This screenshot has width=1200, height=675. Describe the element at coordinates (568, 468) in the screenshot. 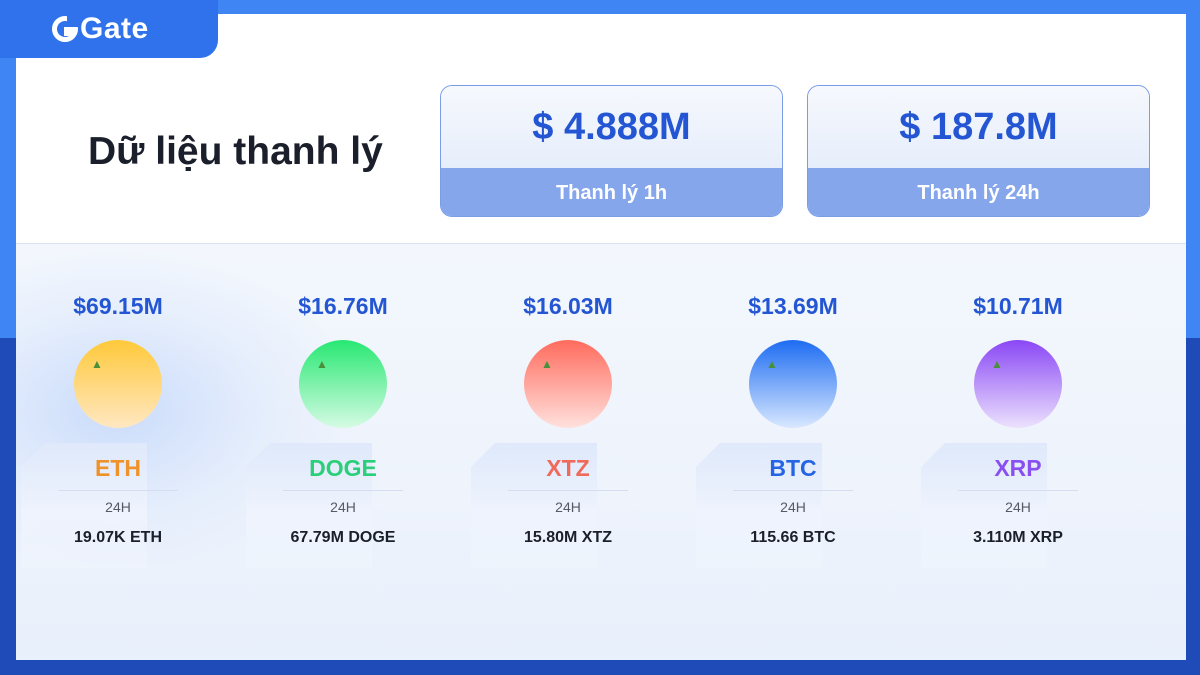

I see `coin-symbol: XTZ` at that location.